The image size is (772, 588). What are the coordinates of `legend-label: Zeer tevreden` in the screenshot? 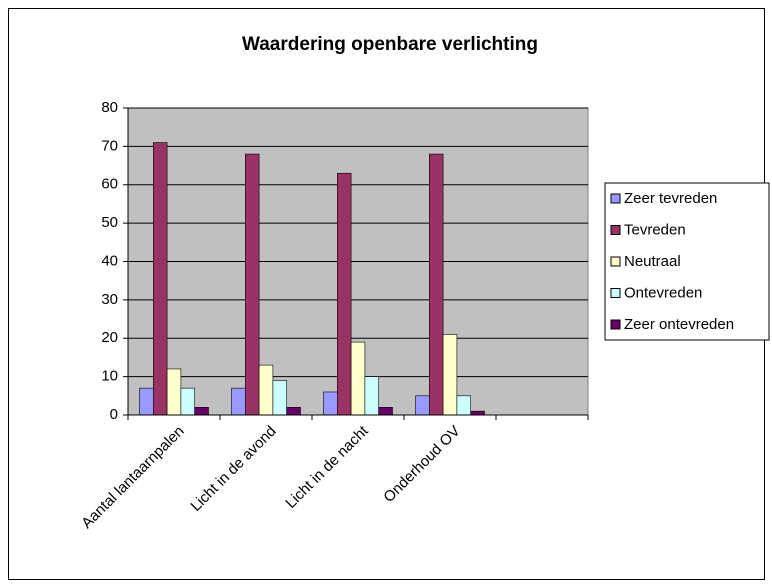 It's located at (670, 198).